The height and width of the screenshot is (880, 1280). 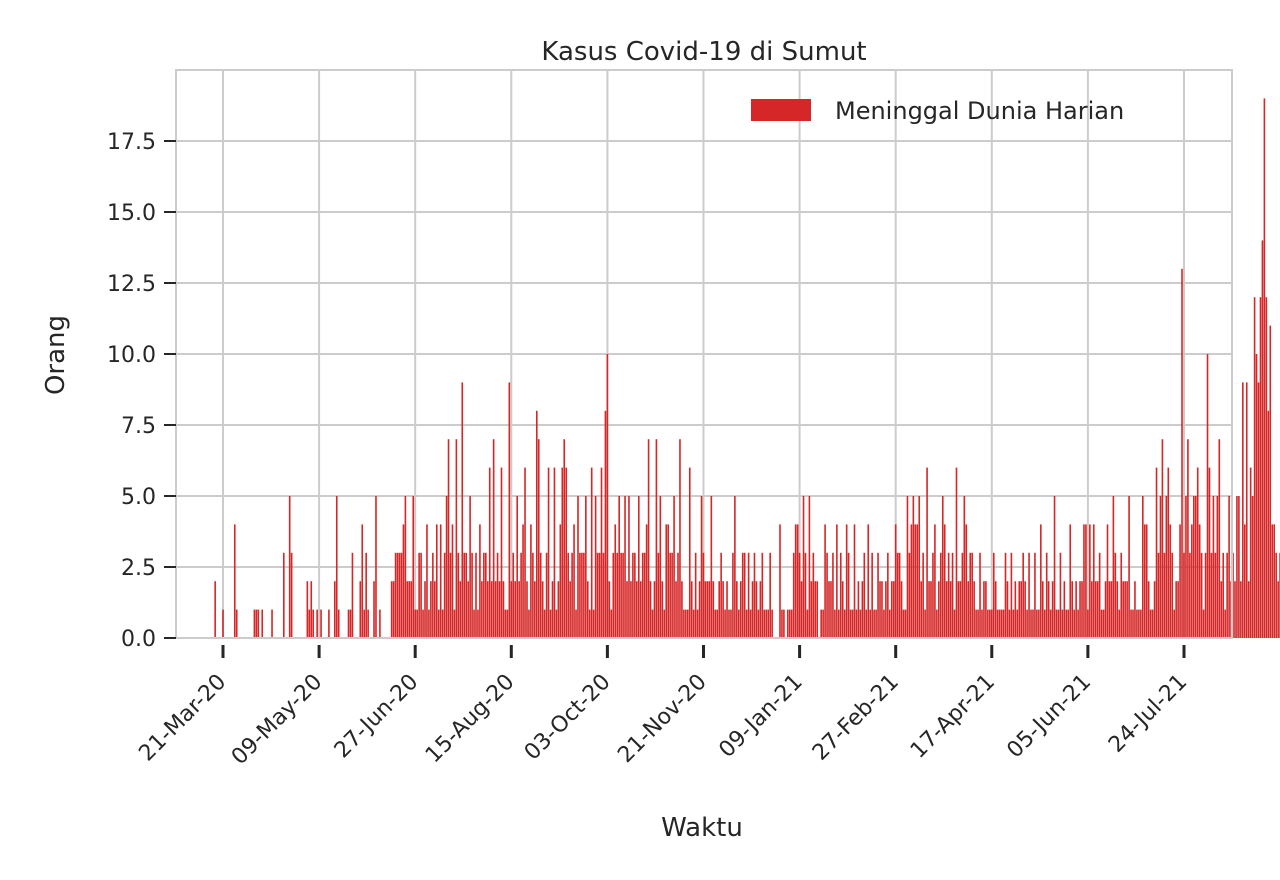 What do you see at coordinates (138, 497) in the screenshot?
I see `y-tick-label: 5.0` at bounding box center [138, 497].